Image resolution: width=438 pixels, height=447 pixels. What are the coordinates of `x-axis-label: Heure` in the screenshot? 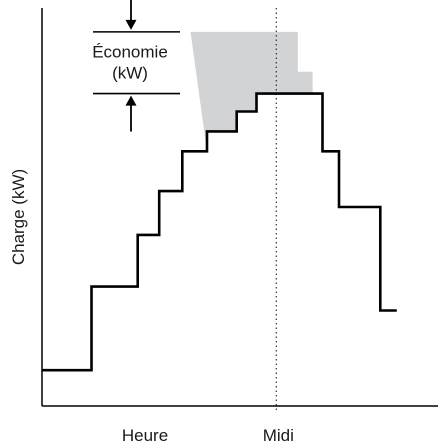 It's located at (145, 435).